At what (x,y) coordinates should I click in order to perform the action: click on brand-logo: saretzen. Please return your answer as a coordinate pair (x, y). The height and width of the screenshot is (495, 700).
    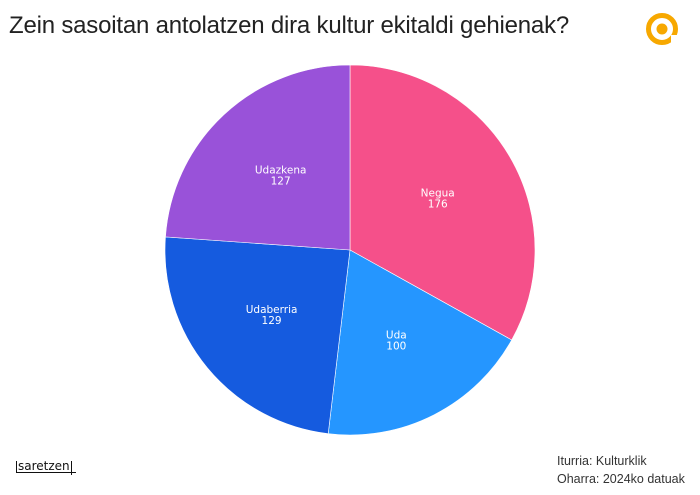
    Looking at the image, I should click on (46, 467).